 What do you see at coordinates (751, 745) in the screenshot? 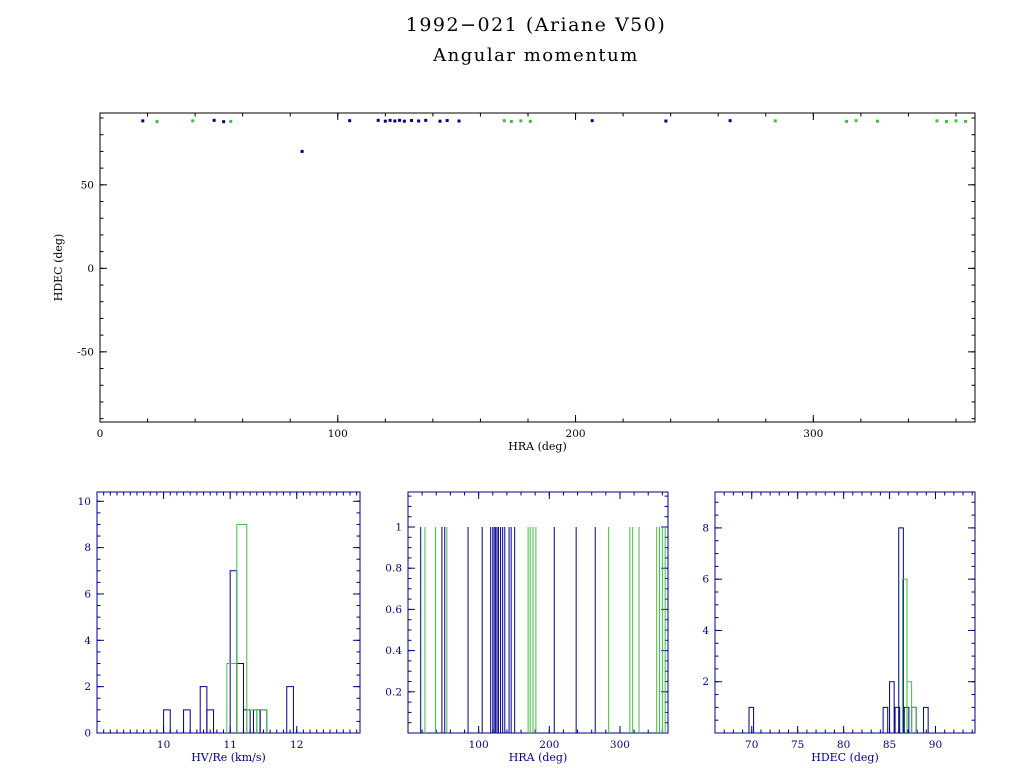
I see `svg-text: 70` at bounding box center [751, 745].